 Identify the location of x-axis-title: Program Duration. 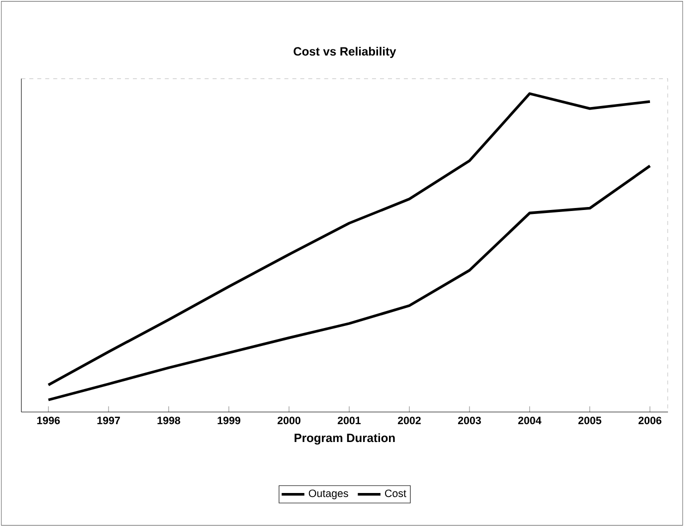
(344, 439).